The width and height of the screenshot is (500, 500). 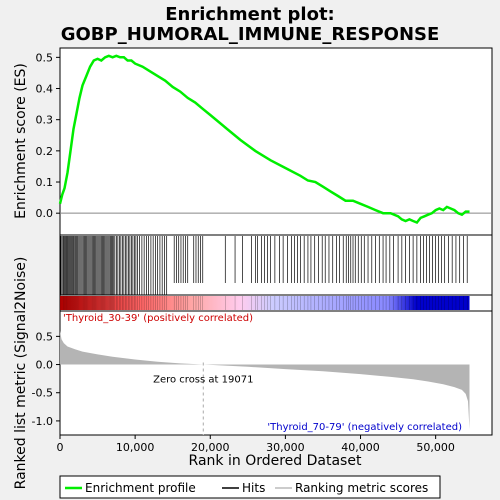 What do you see at coordinates (158, 318) in the screenshot?
I see `positive-class-label: 'Thyroid_30-39' (positively correlated)` at bounding box center [158, 318].